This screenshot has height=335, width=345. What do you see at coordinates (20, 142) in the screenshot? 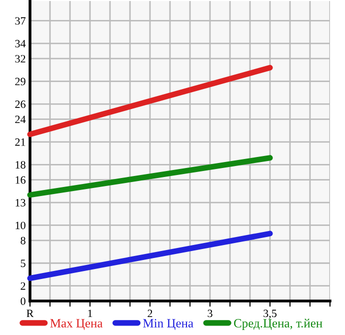
I see `y-tick-label: 21` at bounding box center [20, 142].